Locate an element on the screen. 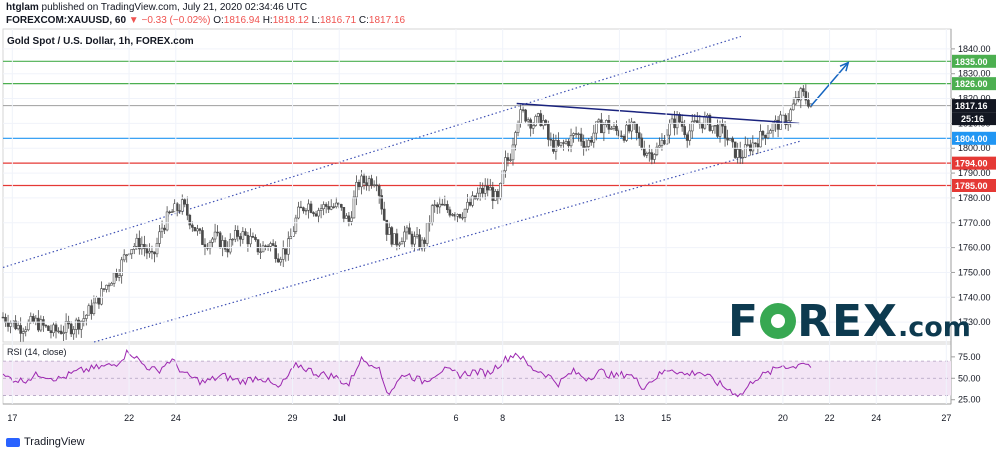 The height and width of the screenshot is (453, 1000). price-change: ▼ −0.33 (−0.02%) is located at coordinates (169, 20).